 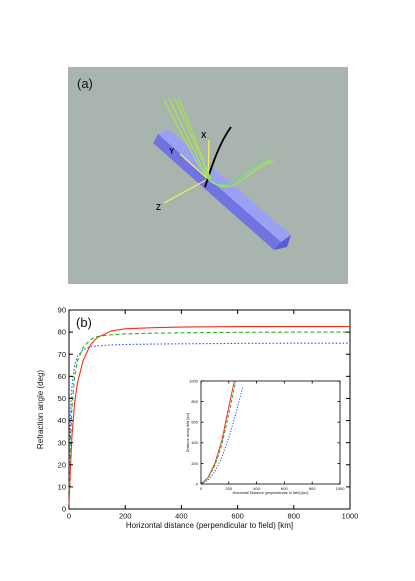 I want to click on axis-y-label: Y, so click(x=172, y=151).